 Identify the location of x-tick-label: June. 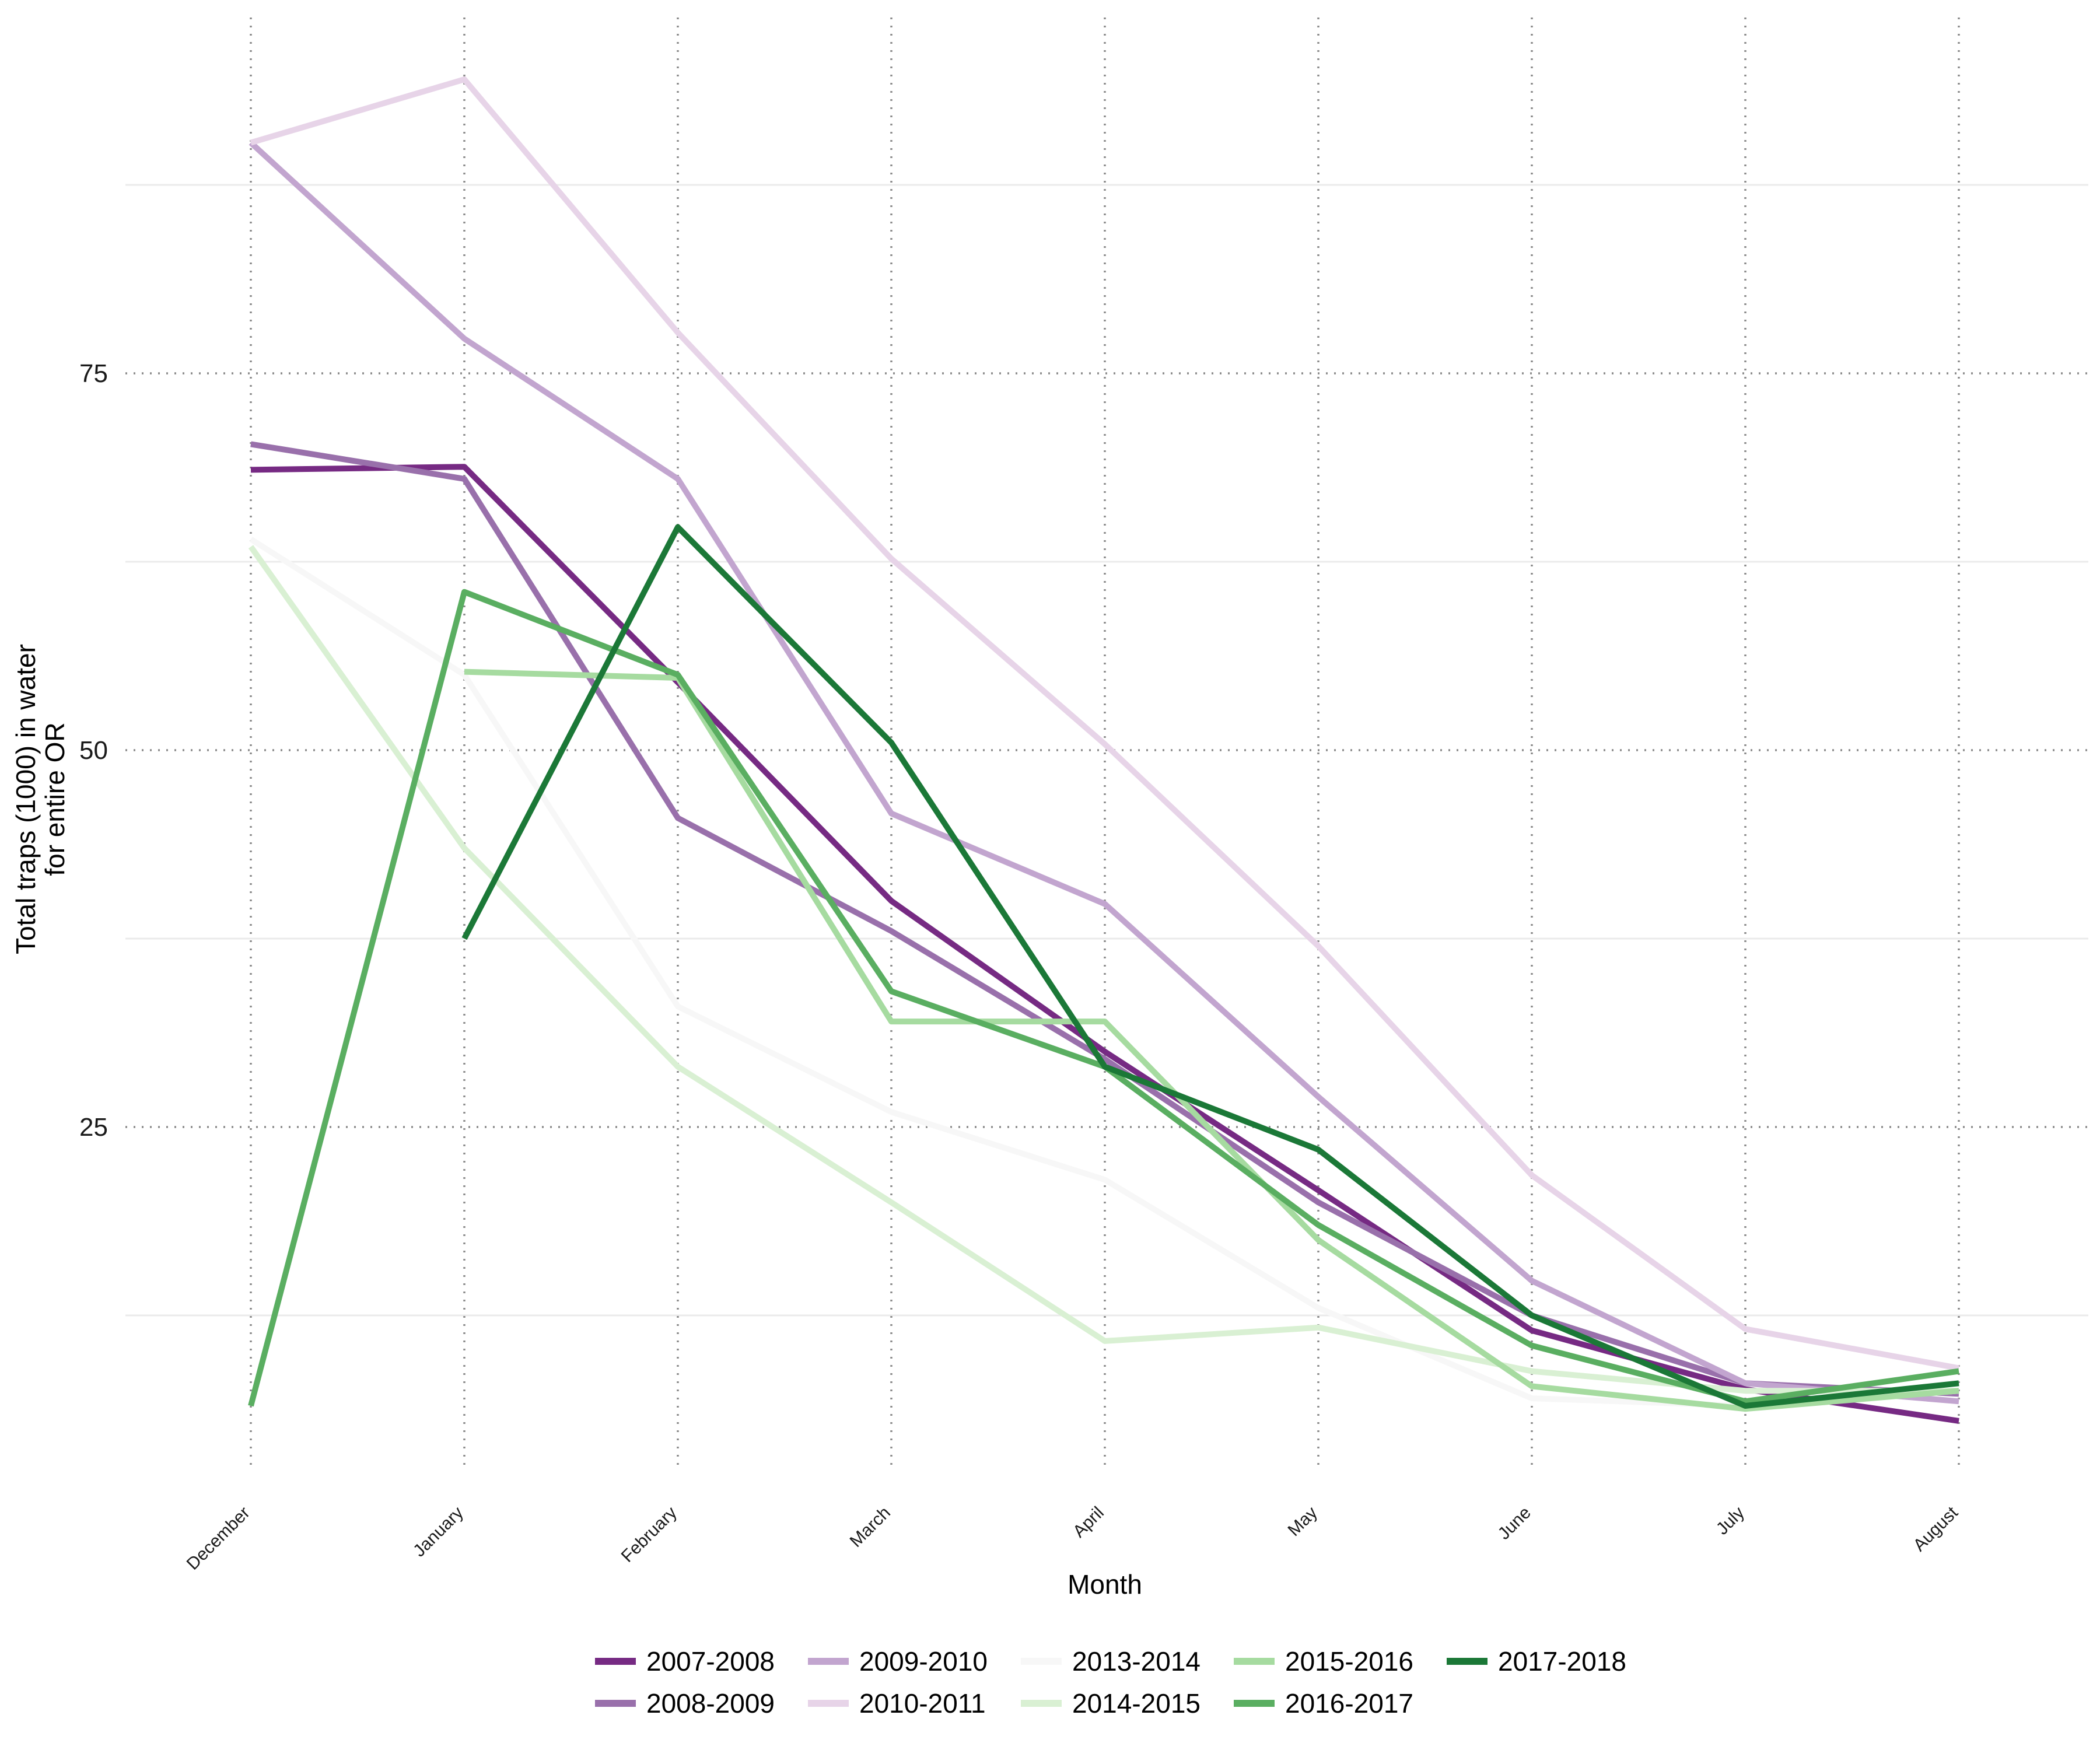
(1514, 1524).